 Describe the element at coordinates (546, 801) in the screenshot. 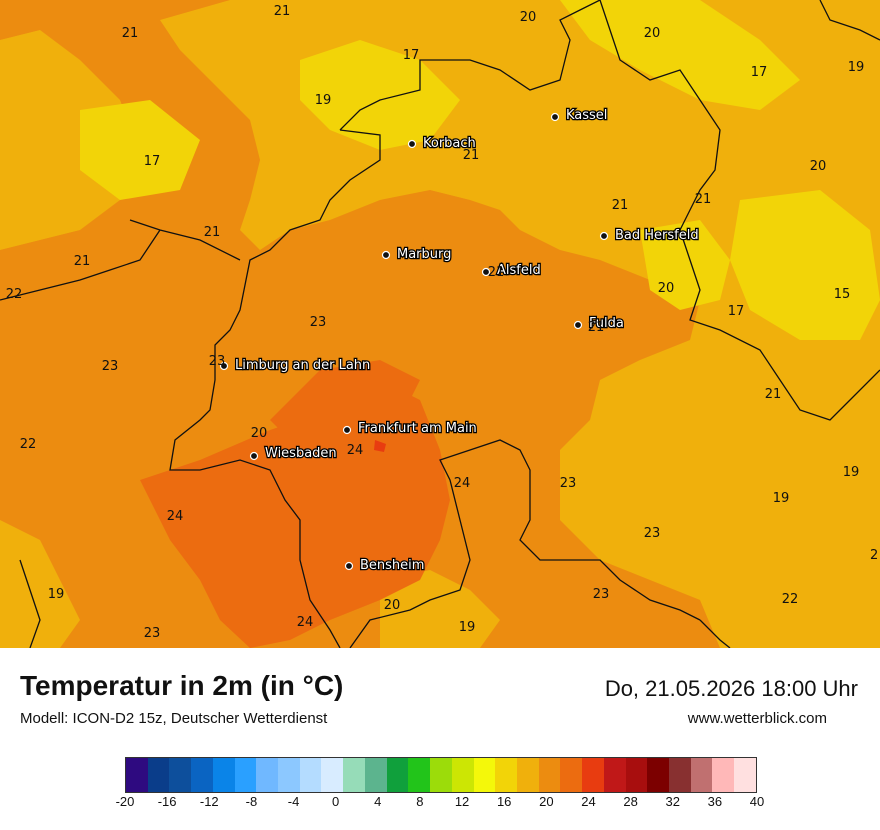

I see `legend-tick-label: 20` at that location.